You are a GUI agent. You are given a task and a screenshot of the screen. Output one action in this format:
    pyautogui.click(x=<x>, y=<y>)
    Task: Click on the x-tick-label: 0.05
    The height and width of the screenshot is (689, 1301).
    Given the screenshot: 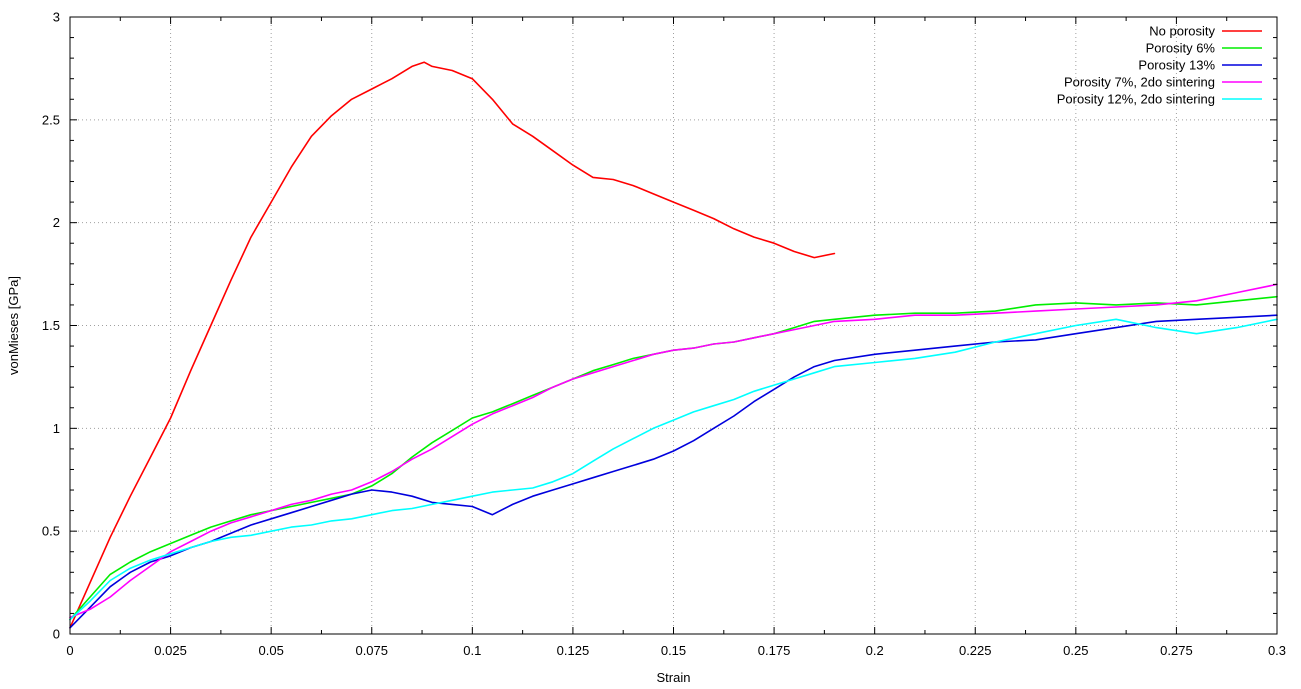 What is the action you would take?
    pyautogui.click(x=271, y=650)
    